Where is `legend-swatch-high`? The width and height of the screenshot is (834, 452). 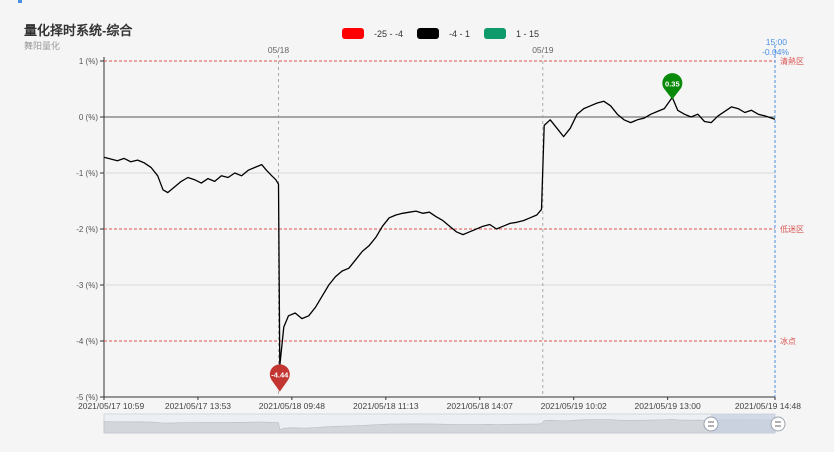
legend-swatch-high is located at coordinates (495, 33).